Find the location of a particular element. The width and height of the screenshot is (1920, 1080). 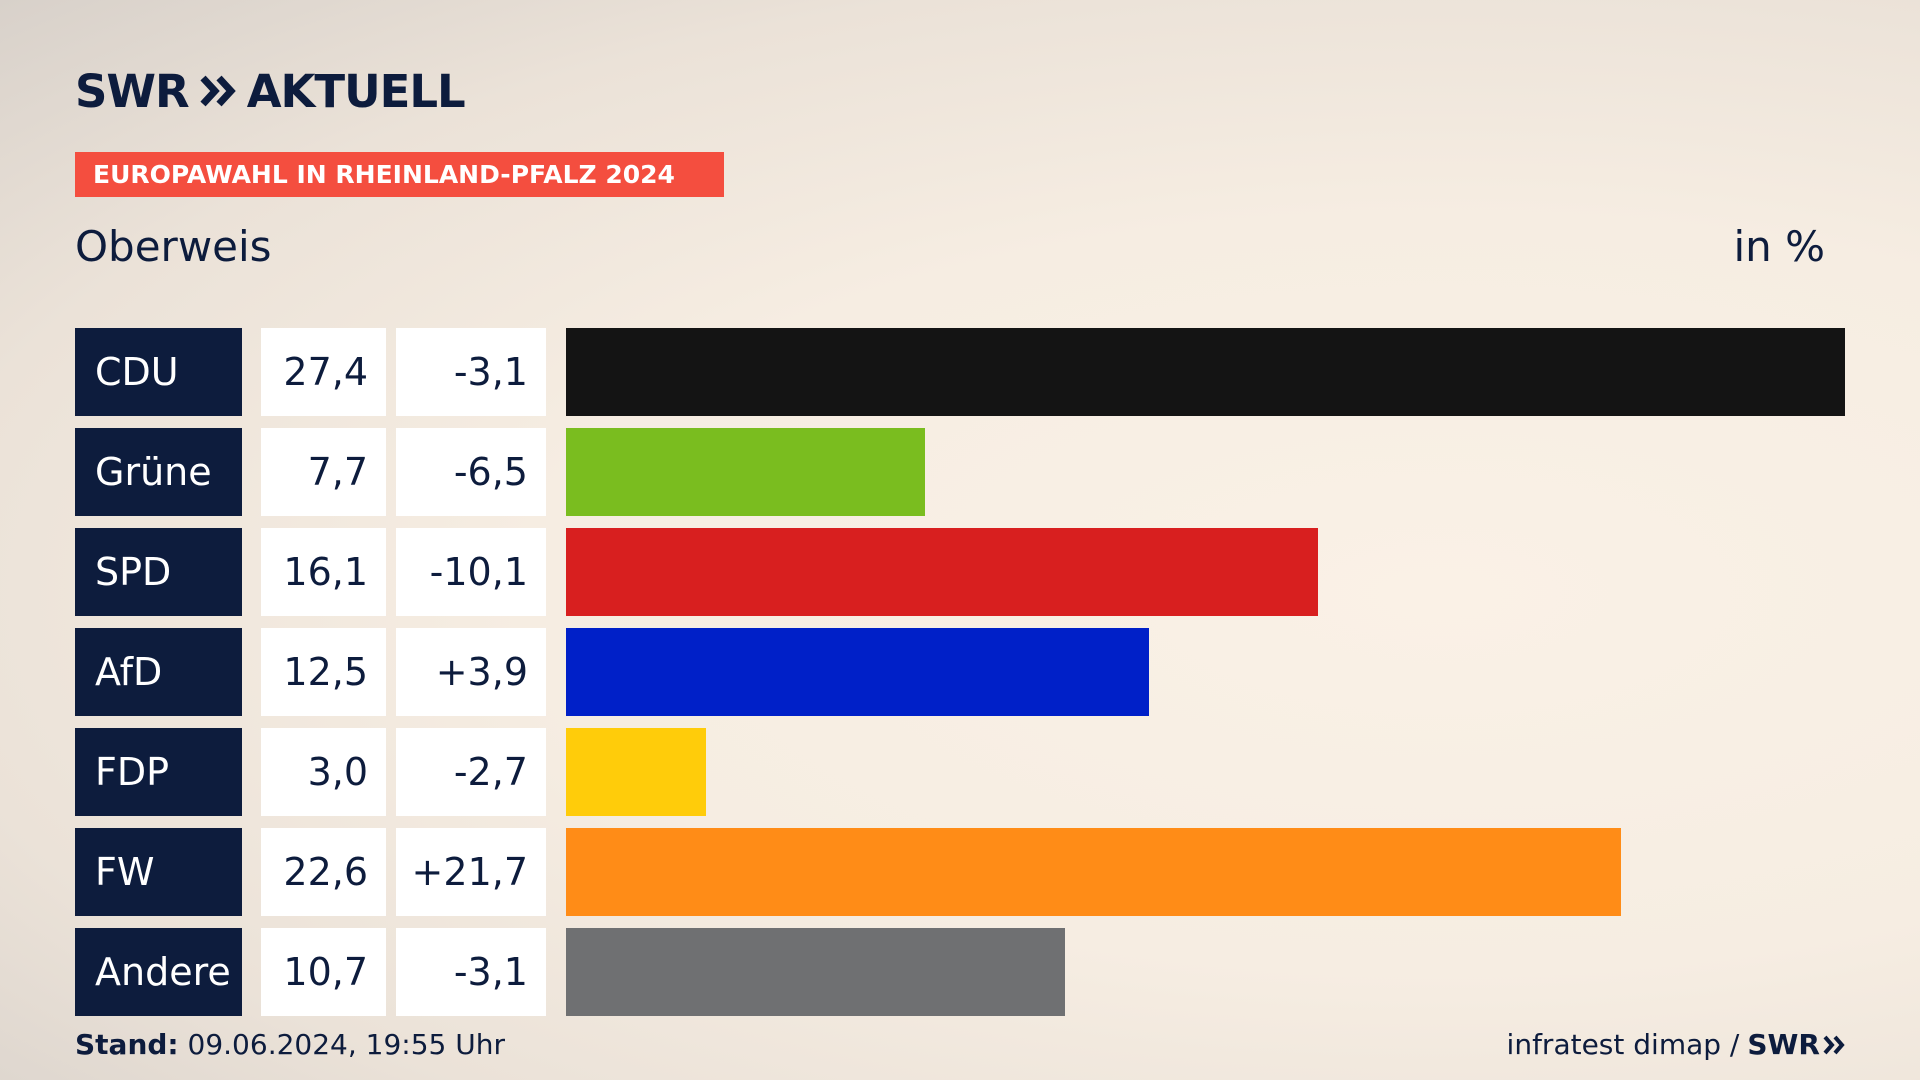

vote-share-label: 12,5 is located at coordinates (323, 672).